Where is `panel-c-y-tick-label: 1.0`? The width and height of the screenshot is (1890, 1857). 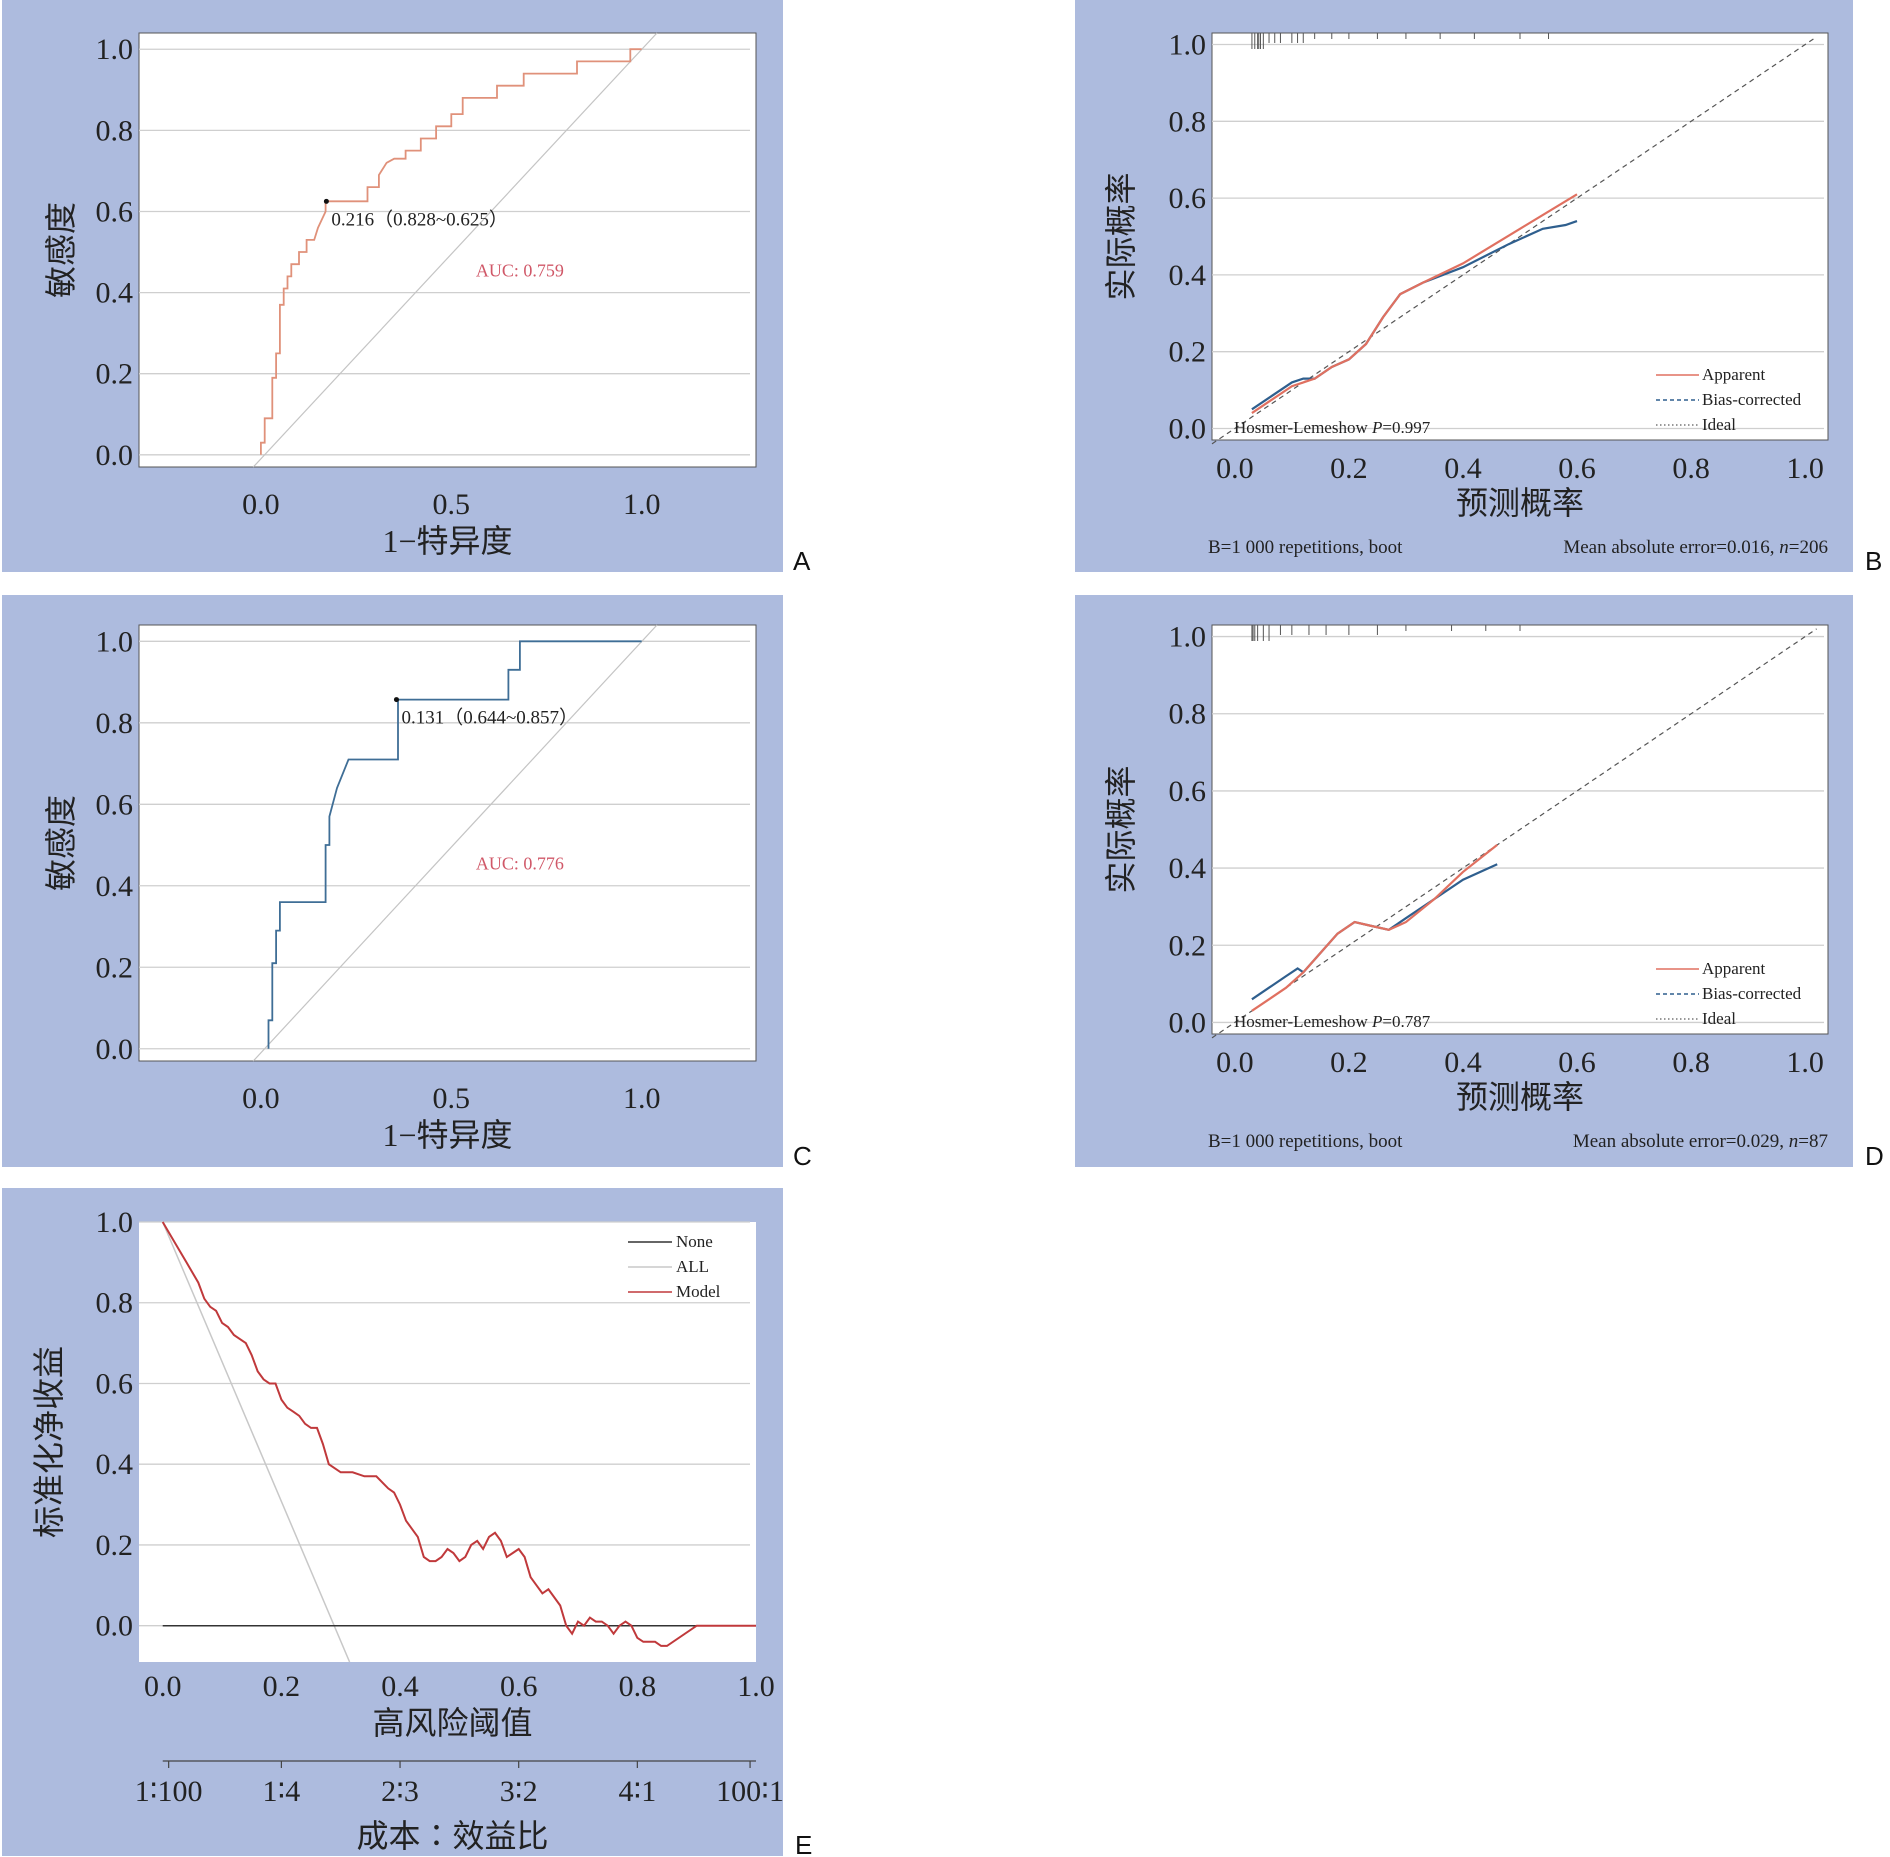 panel-c-y-tick-label: 1.0 is located at coordinates (115, 641).